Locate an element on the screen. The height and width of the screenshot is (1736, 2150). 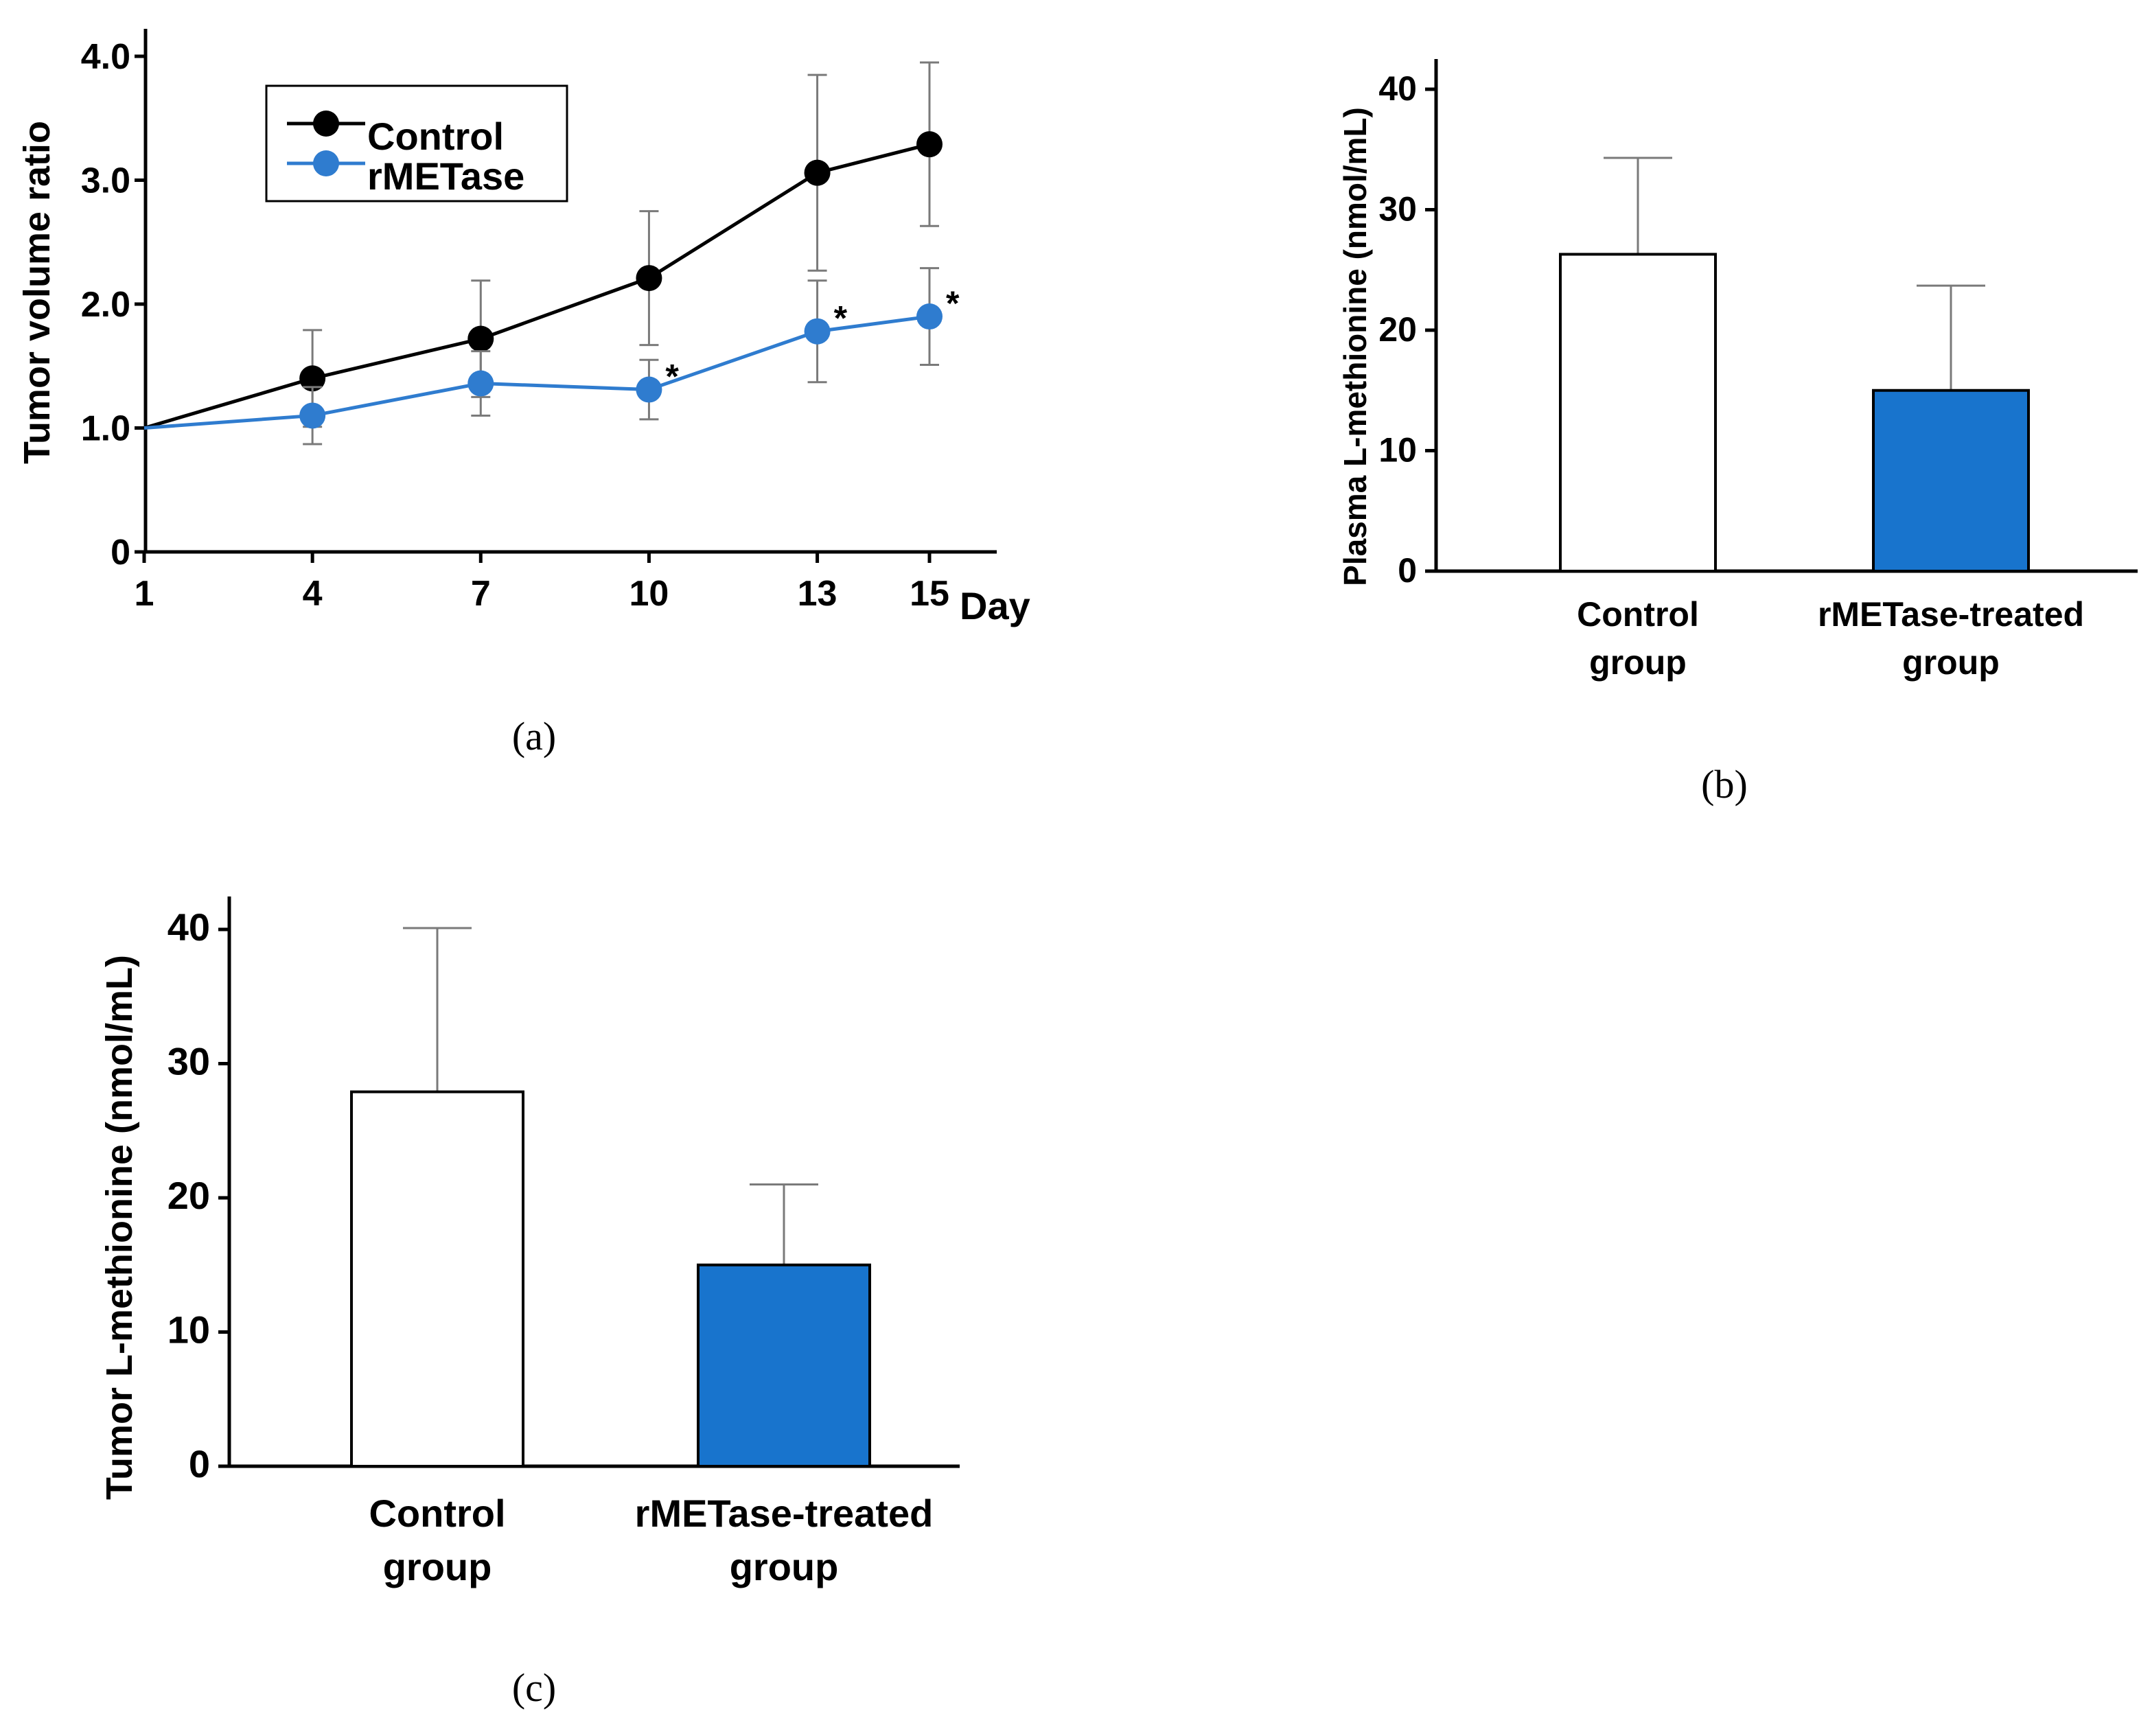
x-tick-label: 13 is located at coordinates (817, 594).